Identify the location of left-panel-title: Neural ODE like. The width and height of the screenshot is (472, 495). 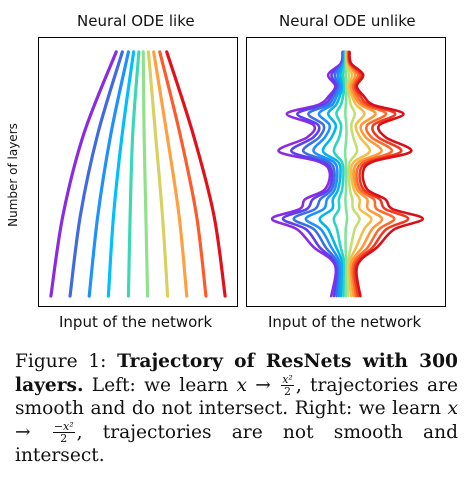
(136, 21).